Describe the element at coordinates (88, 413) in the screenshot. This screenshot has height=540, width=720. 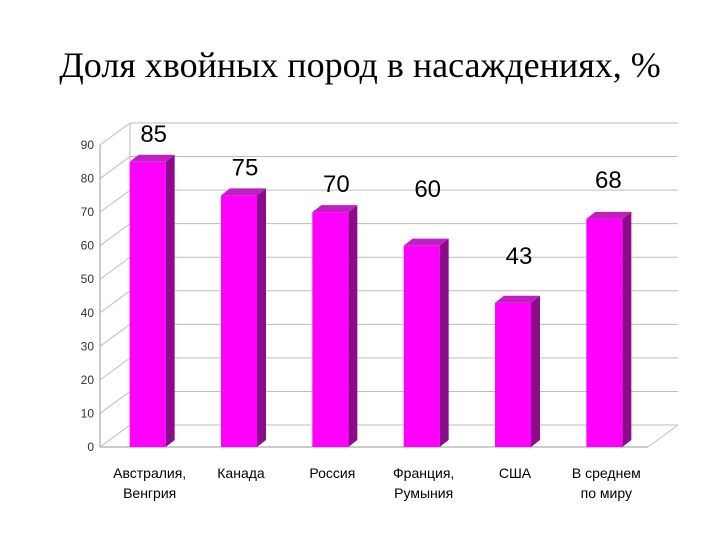
I see `y-tick-label: 10` at that location.